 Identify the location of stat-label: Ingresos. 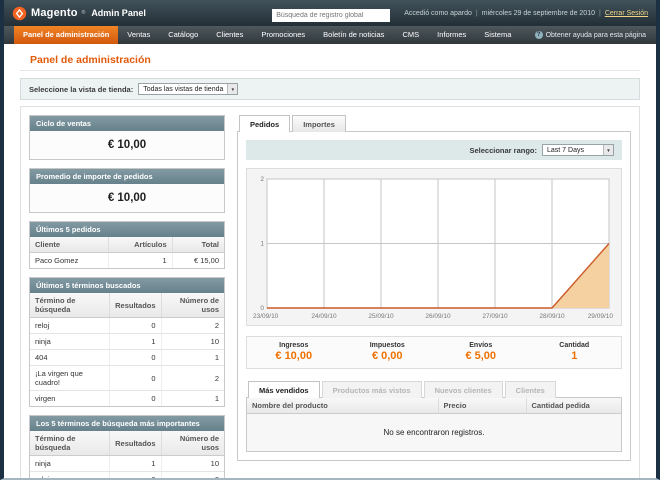
(294, 345).